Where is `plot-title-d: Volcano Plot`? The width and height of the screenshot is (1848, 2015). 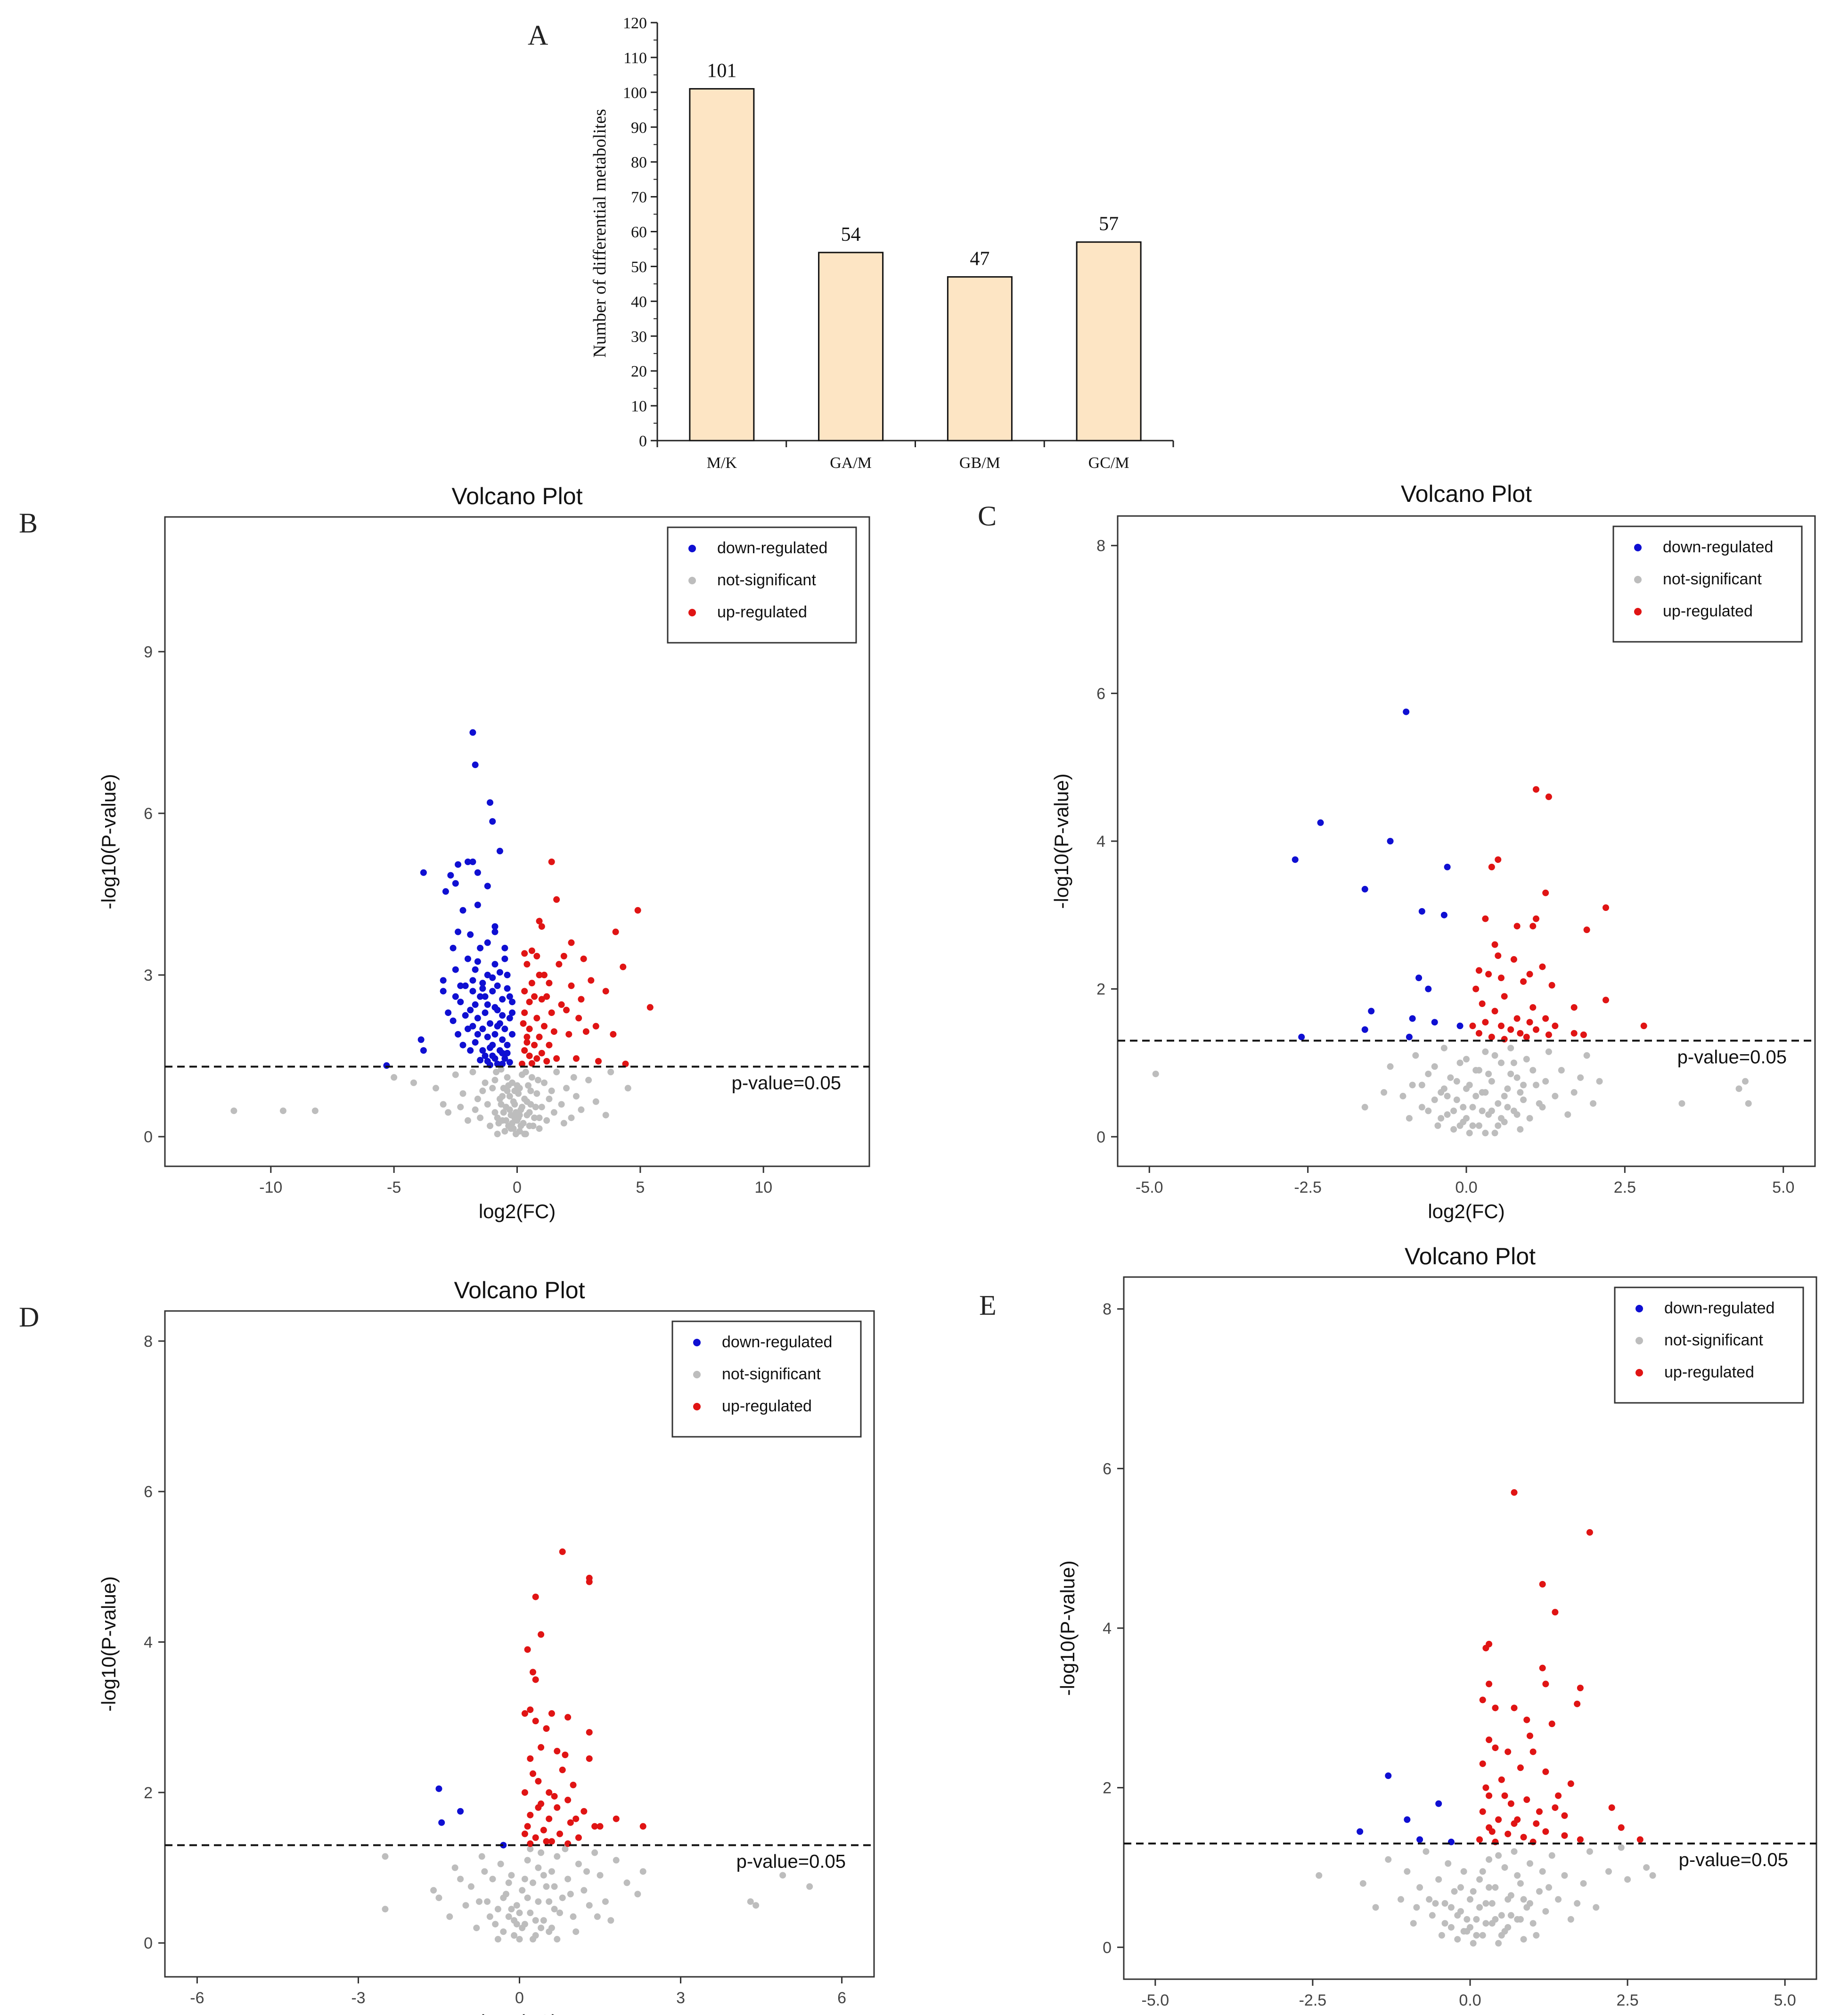 plot-title-d: Volcano Plot is located at coordinates (519, 1290).